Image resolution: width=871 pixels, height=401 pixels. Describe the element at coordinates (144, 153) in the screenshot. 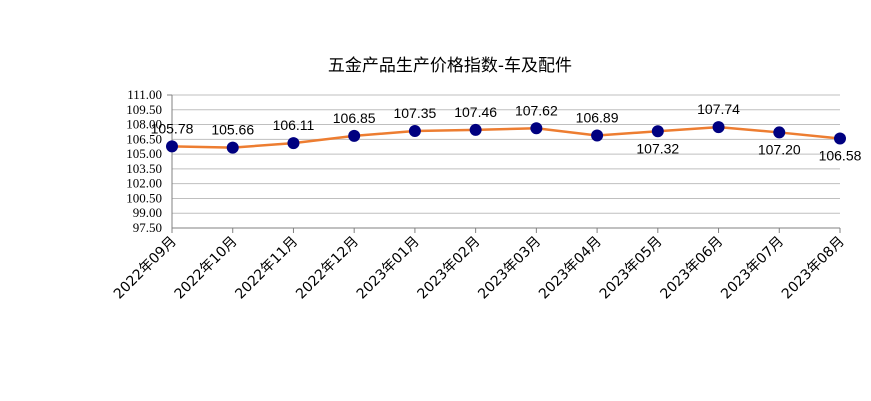

I see `y-tick-label: 105.00` at that location.